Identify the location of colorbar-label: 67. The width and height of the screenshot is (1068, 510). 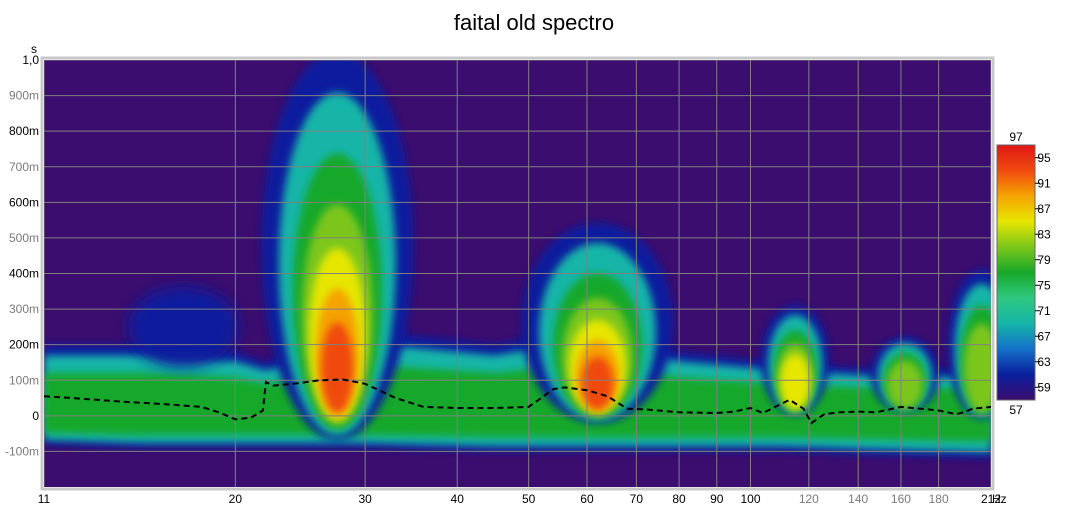
(1044, 336).